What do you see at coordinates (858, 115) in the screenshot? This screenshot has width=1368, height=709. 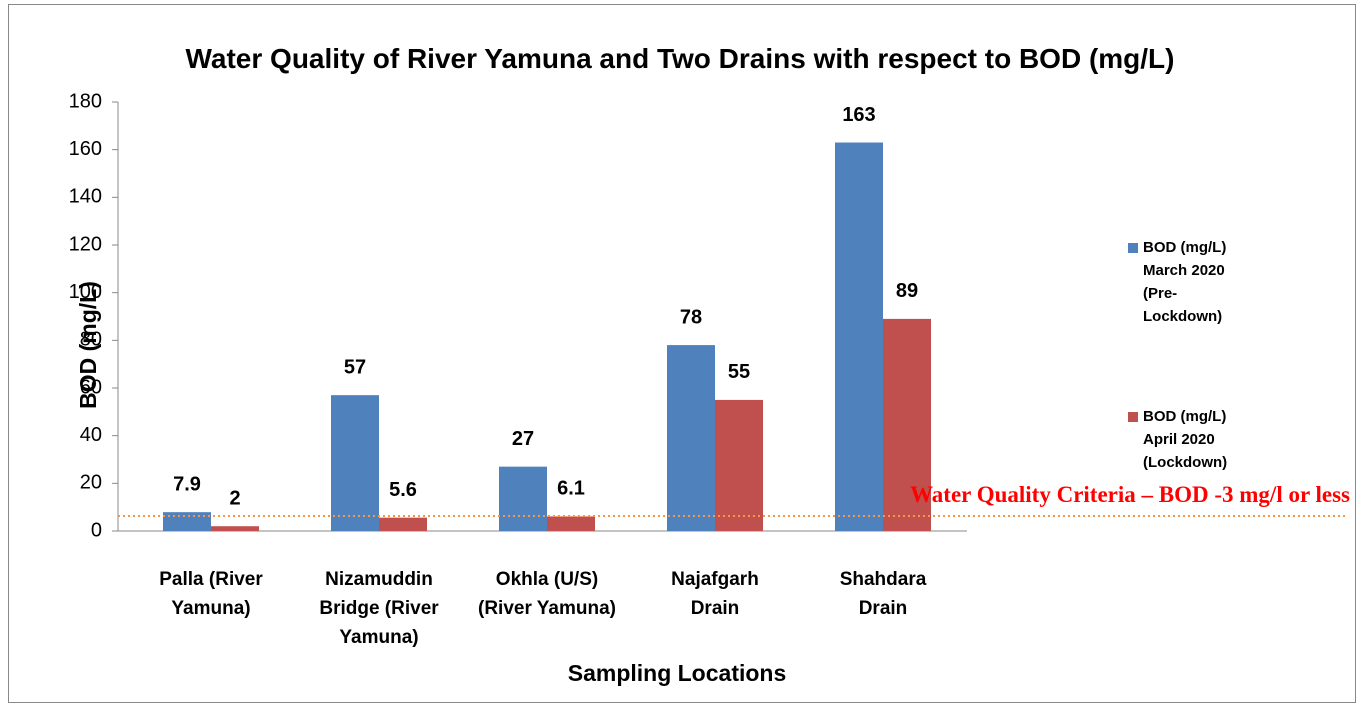 I see `data-label: 163` at bounding box center [858, 115].